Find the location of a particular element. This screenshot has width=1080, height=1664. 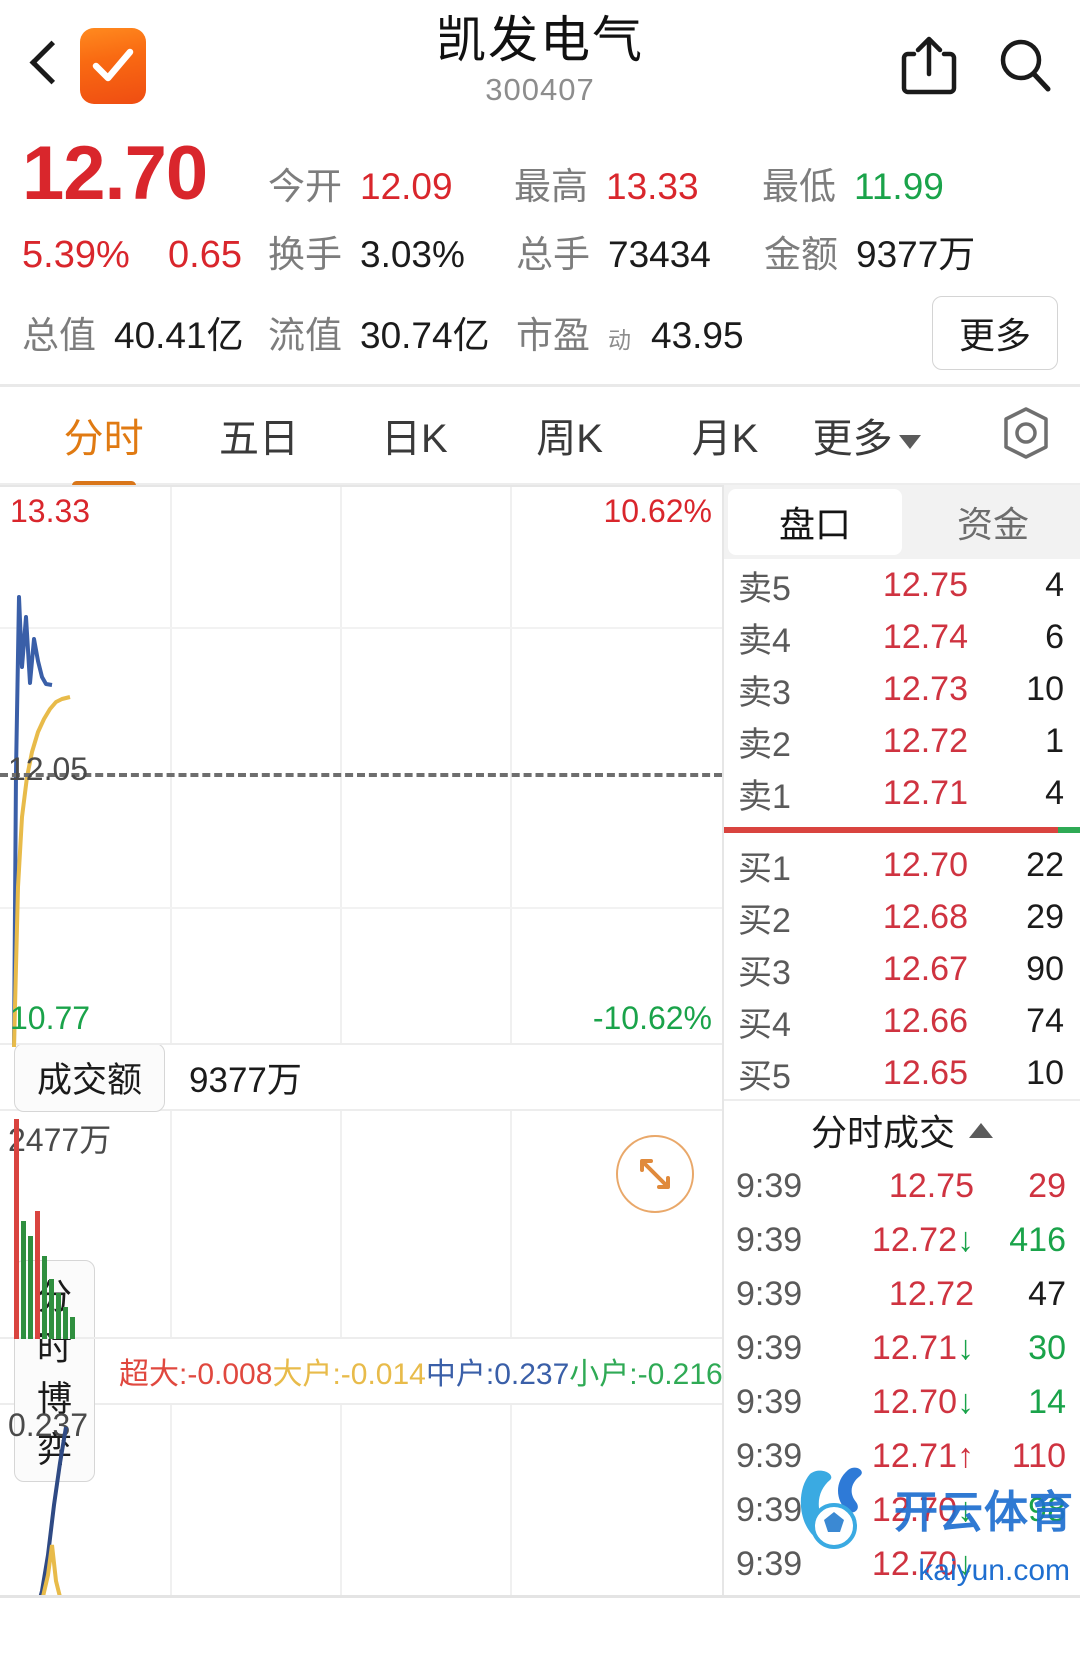

app-badge-icon is located at coordinates (113, 66).